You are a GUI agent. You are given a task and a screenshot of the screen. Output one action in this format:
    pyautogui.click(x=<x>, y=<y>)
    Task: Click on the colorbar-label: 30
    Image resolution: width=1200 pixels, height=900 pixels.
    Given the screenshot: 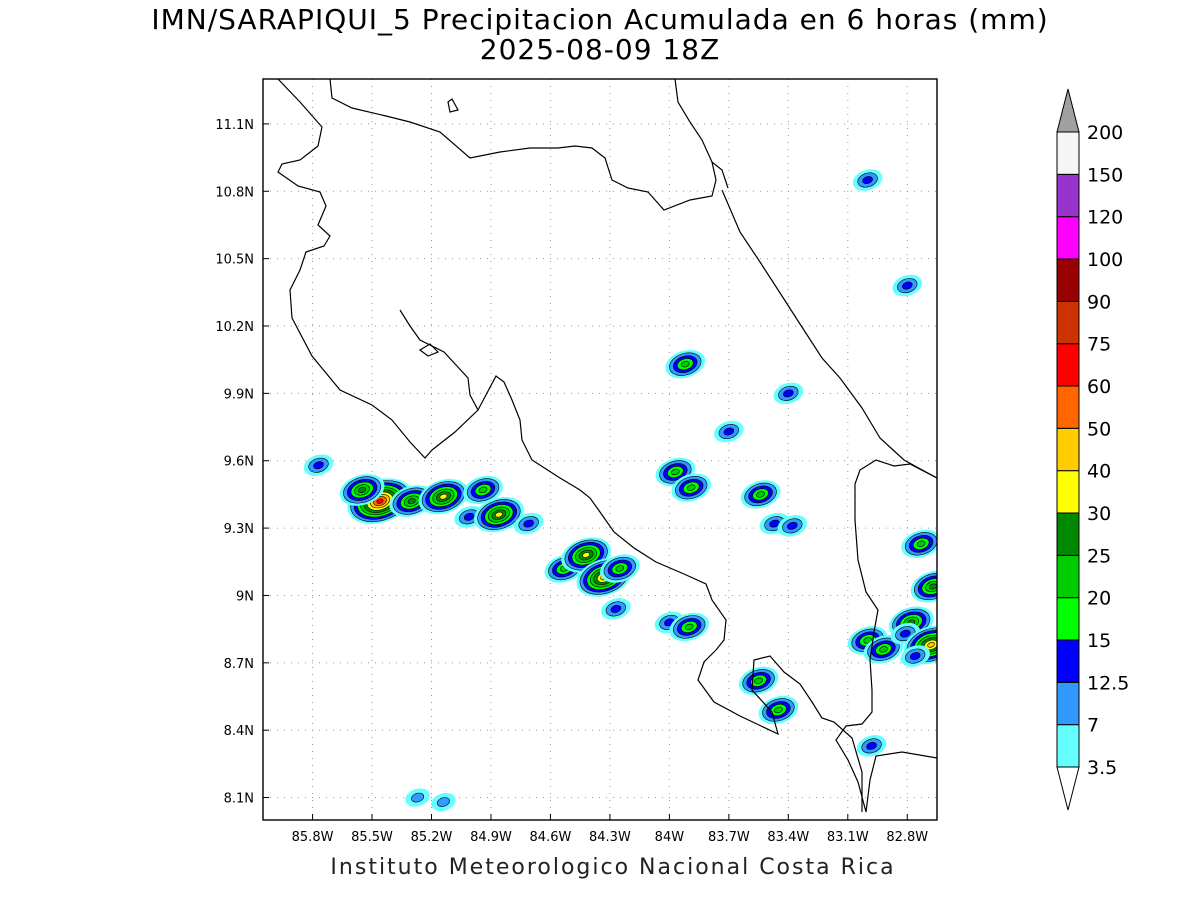 What is the action you would take?
    pyautogui.click(x=1099, y=514)
    